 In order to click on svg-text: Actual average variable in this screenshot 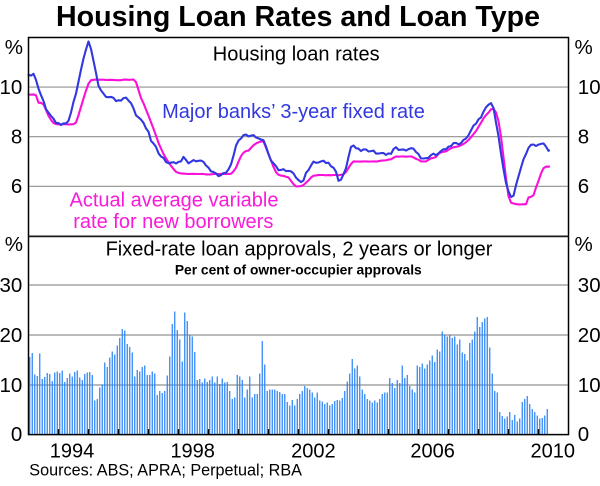, I will do `click(173, 200)`.